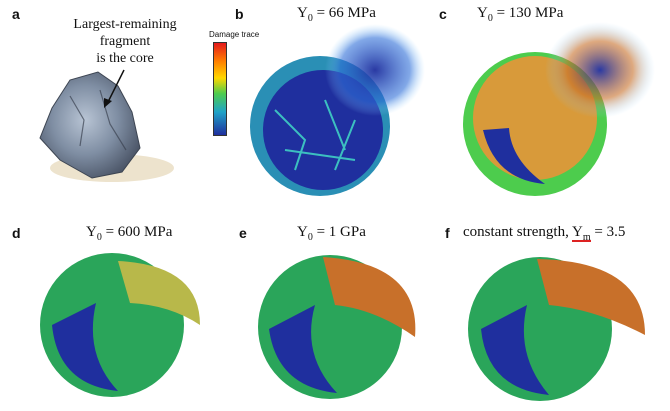 The image size is (670, 411). I want to click on core-arrow-line, so click(116, 86).